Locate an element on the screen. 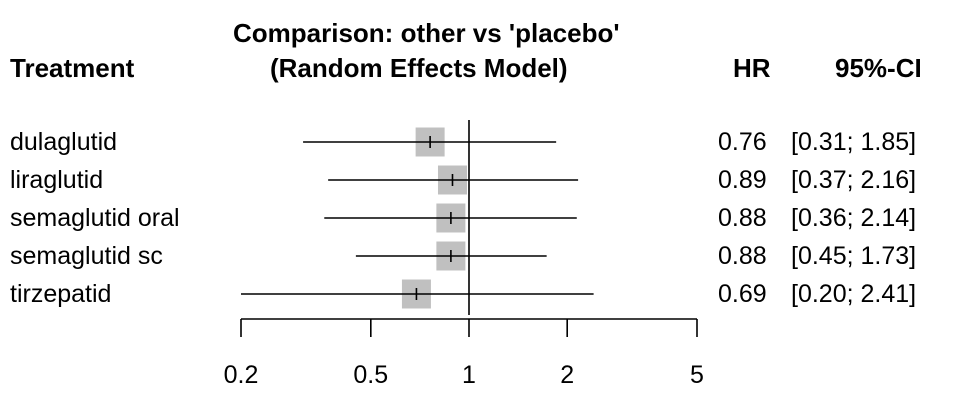 The image size is (955, 394). hr-value: 0.89 is located at coordinates (742, 180).